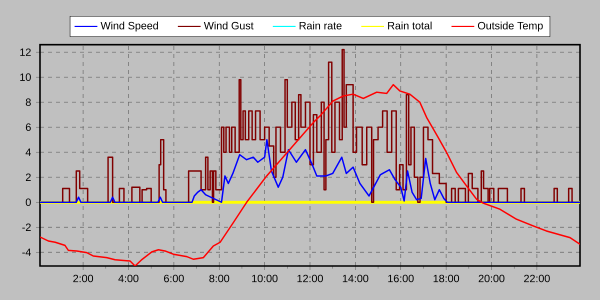 This screenshot has height=300, width=600. Describe the element at coordinates (128, 278) in the screenshot. I see `x-tick-label: 4:00` at that location.